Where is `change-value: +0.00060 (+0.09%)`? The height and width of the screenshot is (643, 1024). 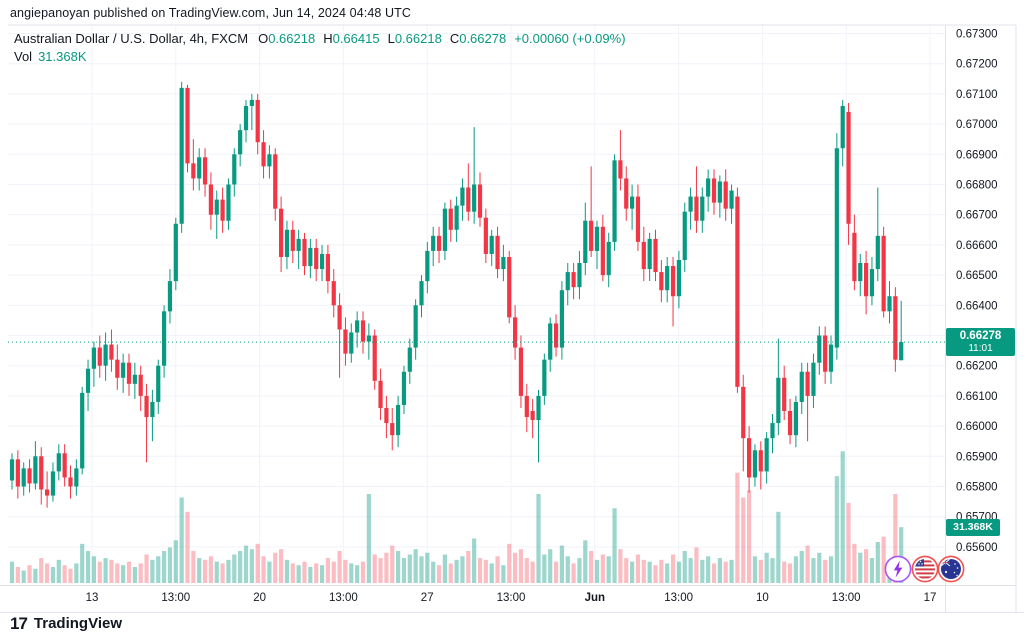 change-value: +0.00060 (+0.09%) is located at coordinates (570, 38).